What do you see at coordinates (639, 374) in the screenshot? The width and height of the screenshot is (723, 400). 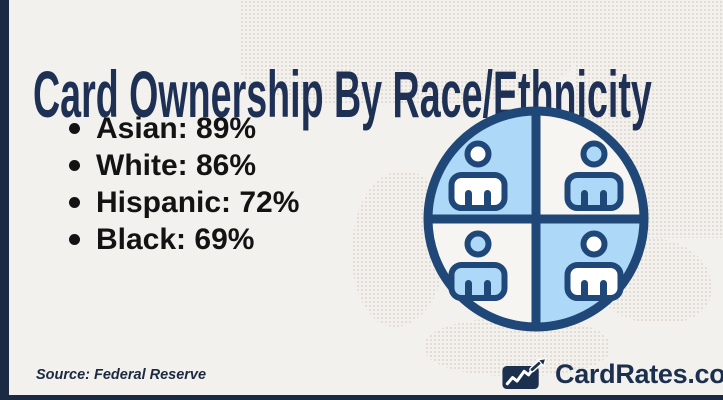 I see `brand-name: CardRates.com` at bounding box center [639, 374].